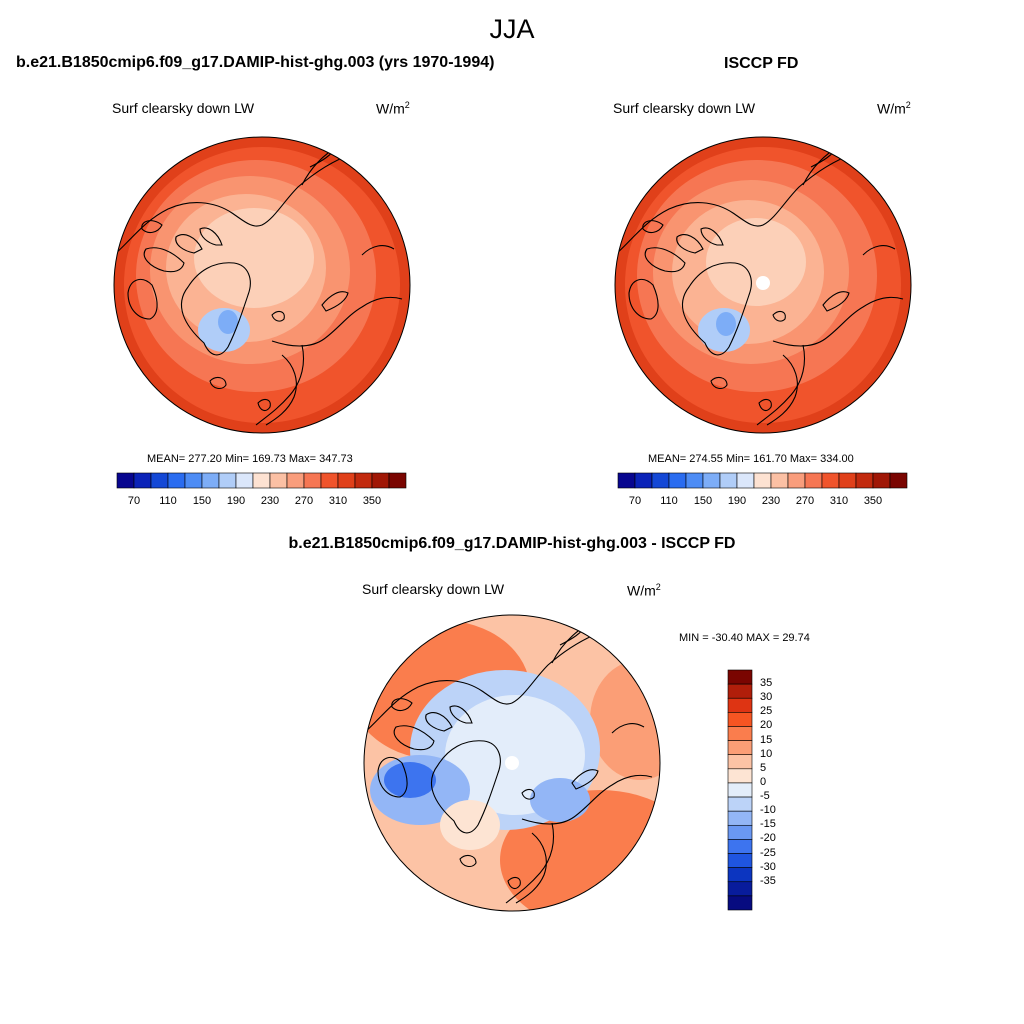 The width and height of the screenshot is (1024, 1024). Describe the element at coordinates (512, 763) in the screenshot. I see `diff-map` at that location.